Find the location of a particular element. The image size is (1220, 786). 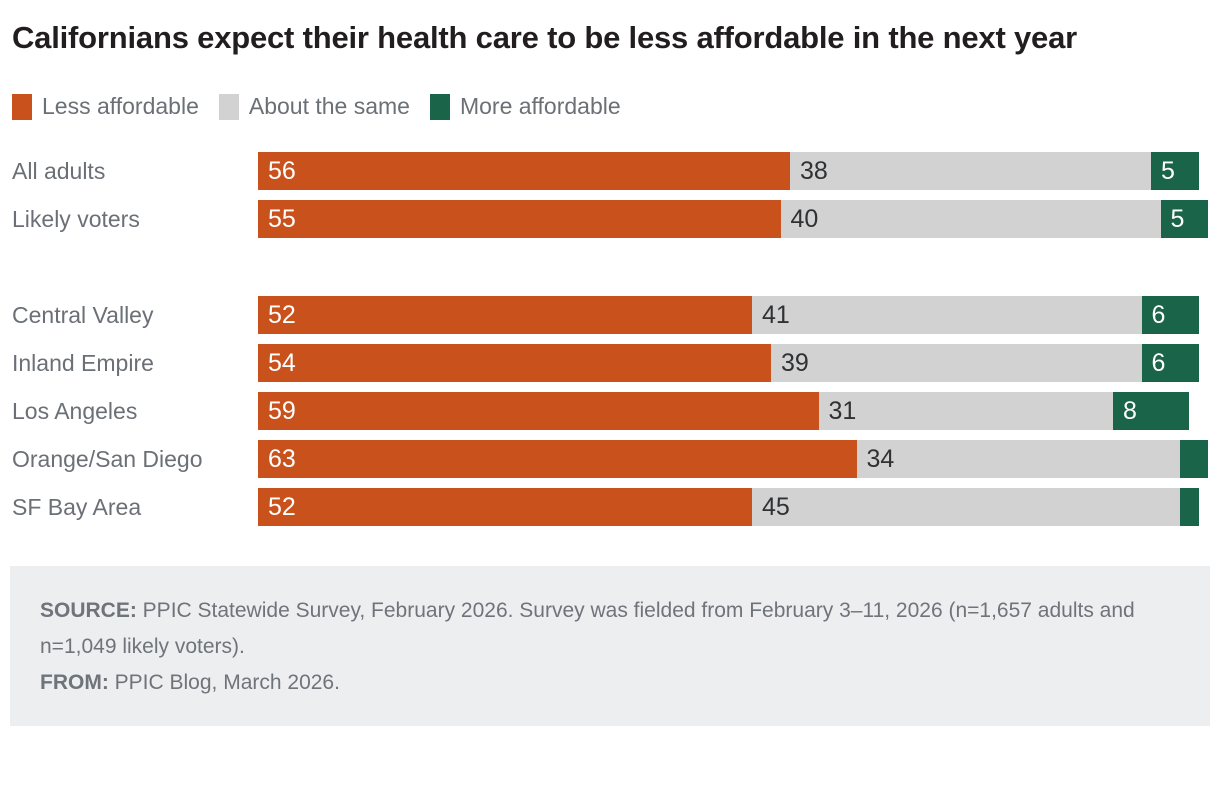

row-label: Central Valley is located at coordinates (83, 314).